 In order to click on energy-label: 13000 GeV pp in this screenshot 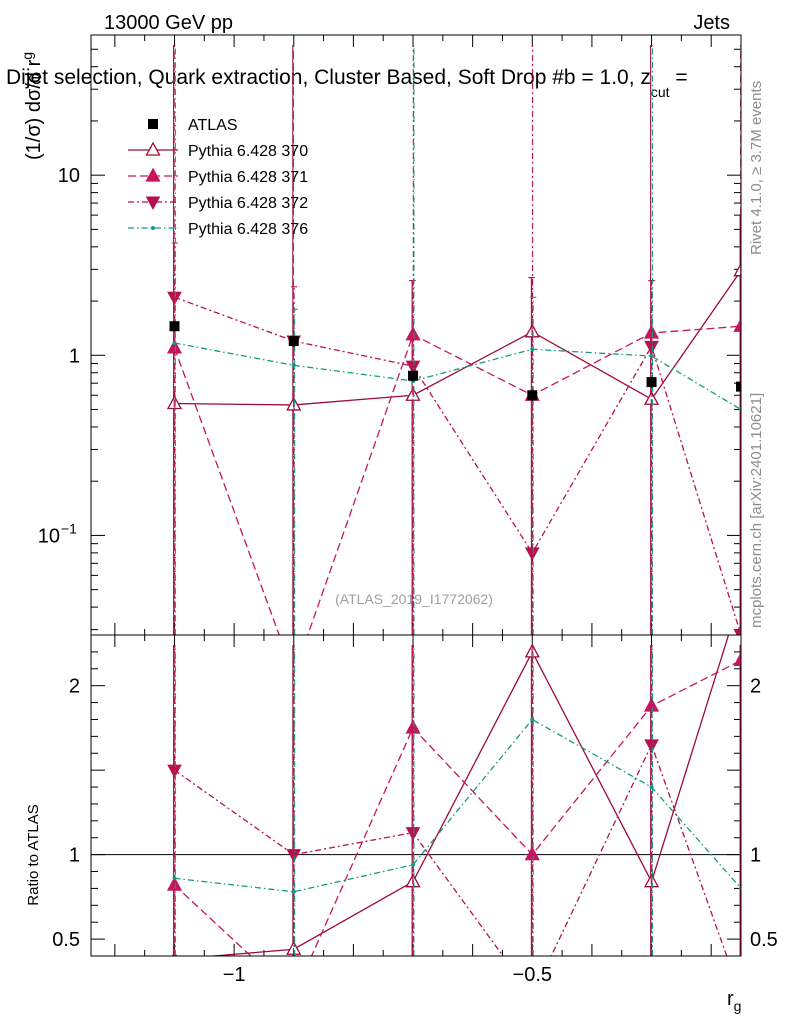, I will do `click(168, 23)`.